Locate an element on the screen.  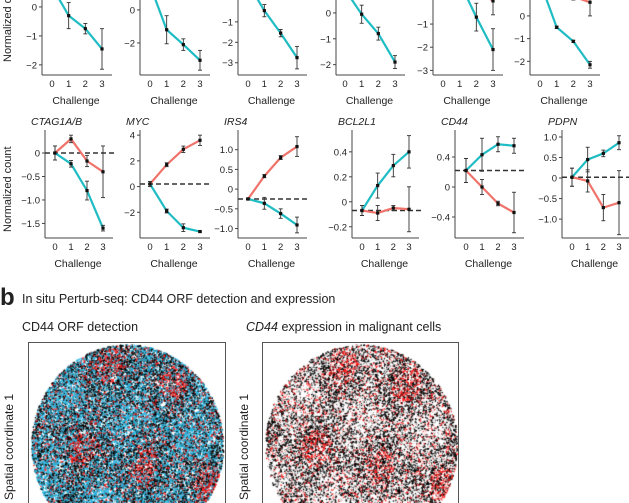
left-map-title: CD44 ORF detection is located at coordinates (80, 327).